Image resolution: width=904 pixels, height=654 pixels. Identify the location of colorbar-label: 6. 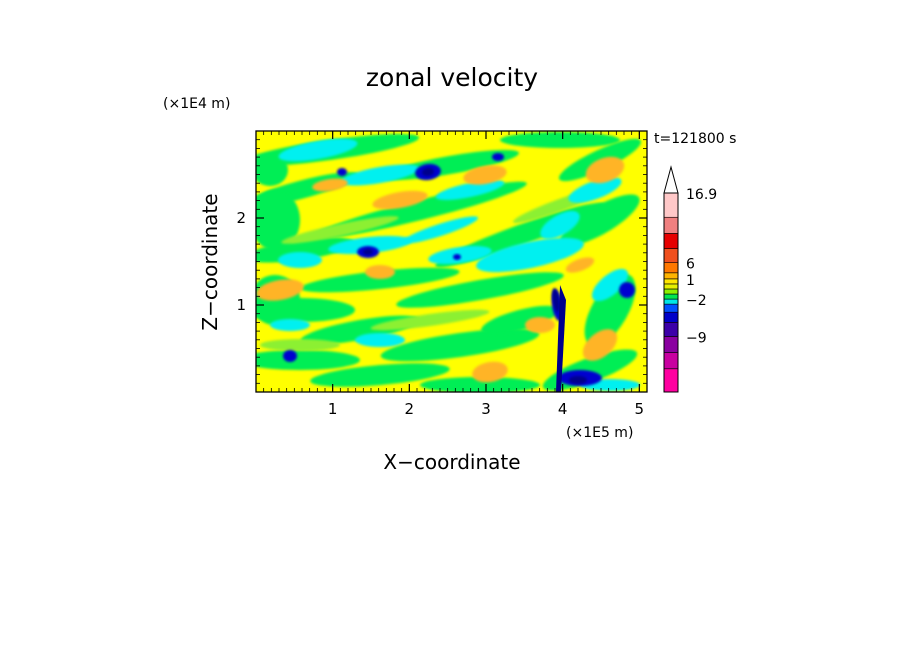
(690, 265).